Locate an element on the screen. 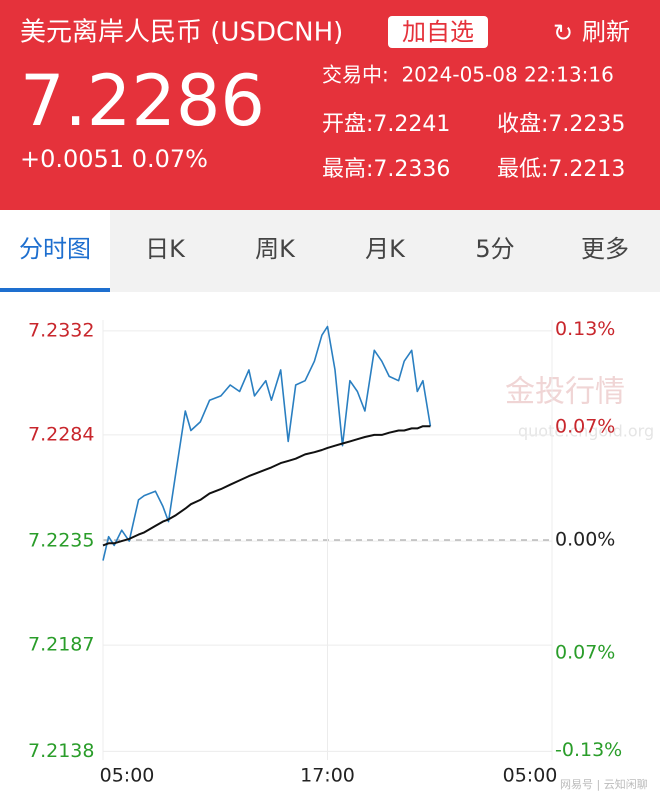 The image size is (660, 801). tab: 5分 is located at coordinates (494, 249).